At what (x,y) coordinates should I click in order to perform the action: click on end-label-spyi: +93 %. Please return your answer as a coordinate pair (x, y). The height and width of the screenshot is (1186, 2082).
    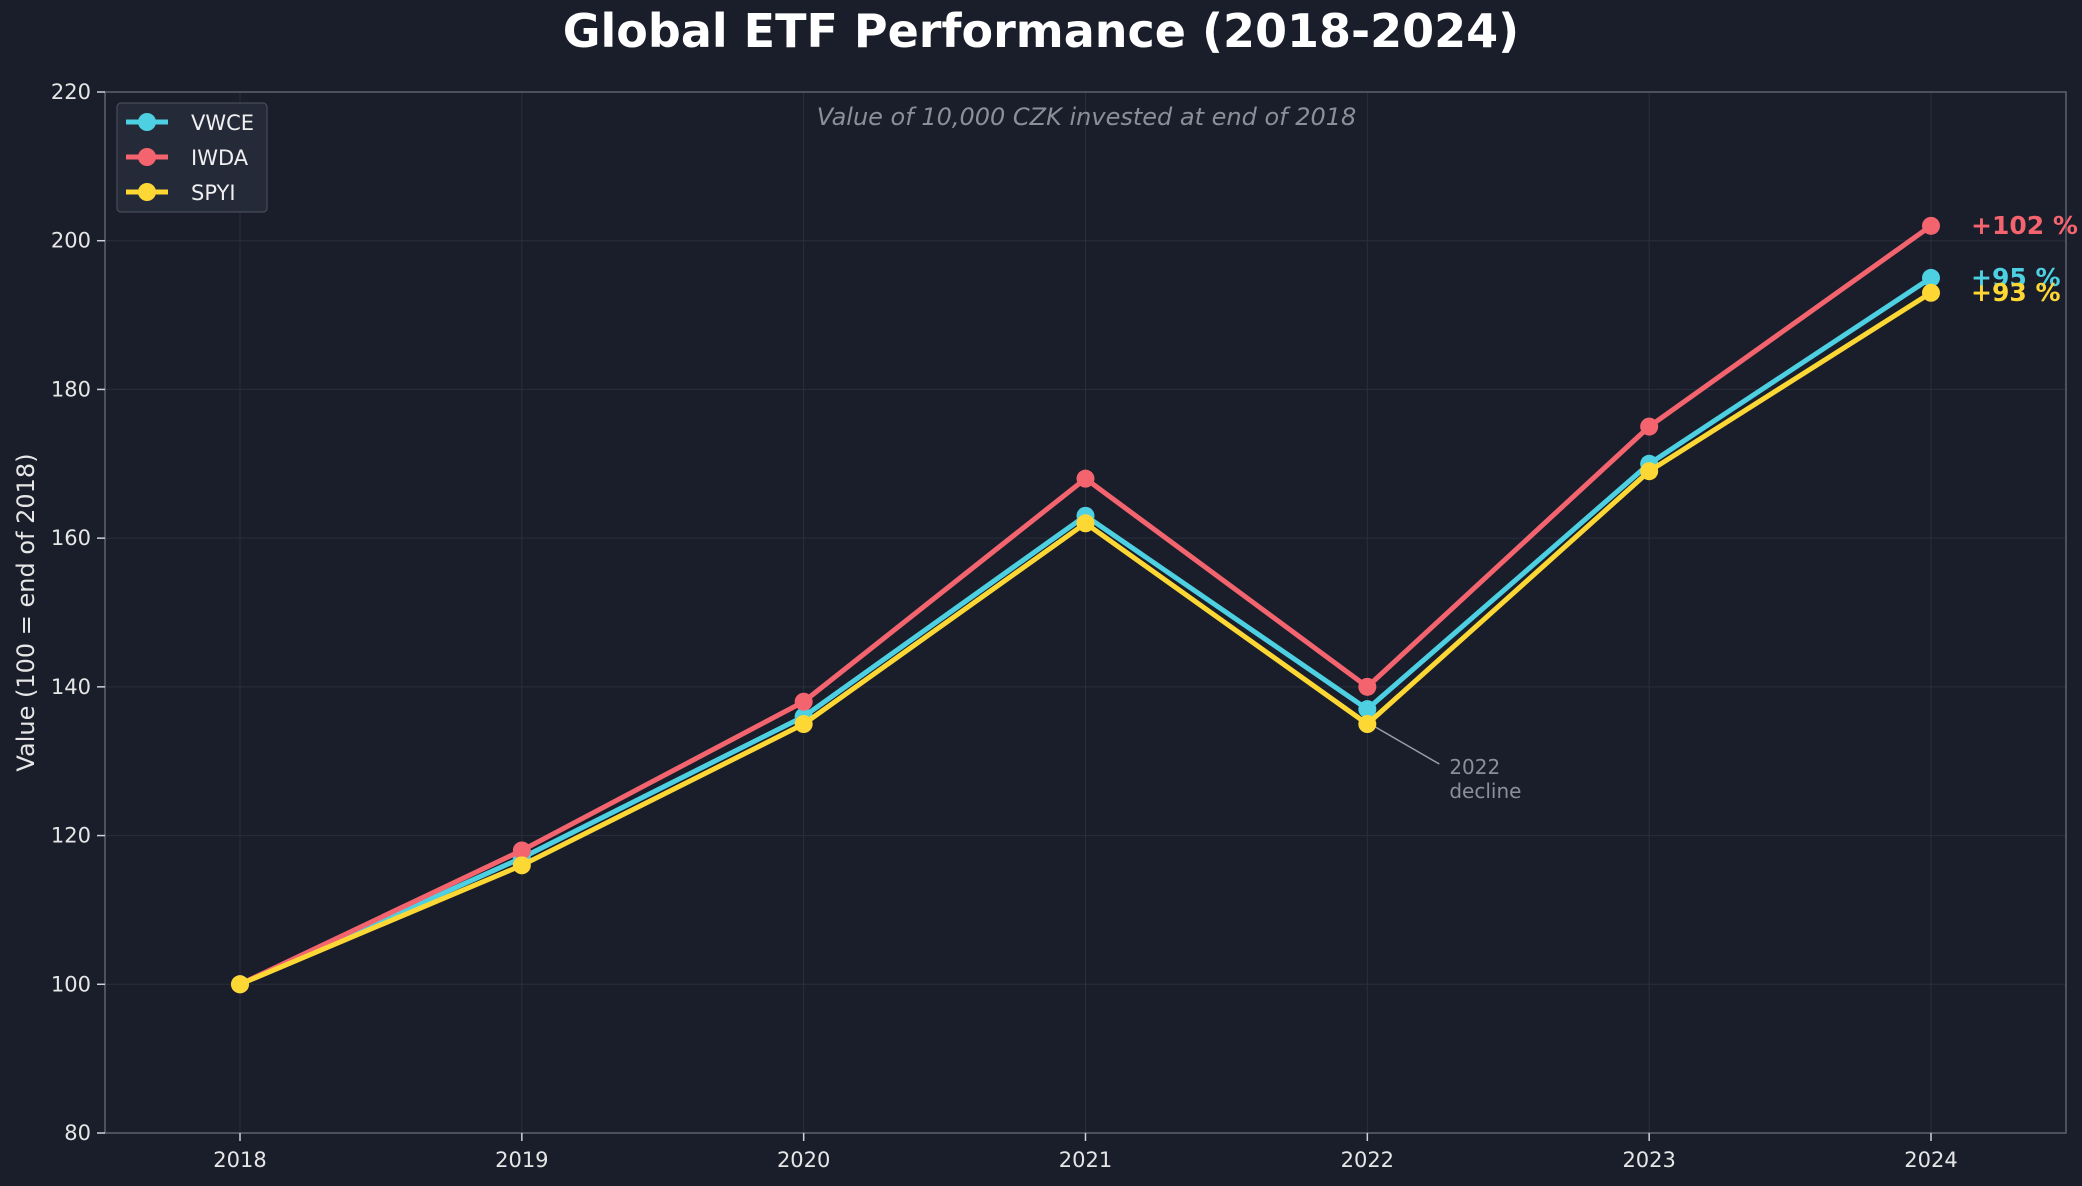
    Looking at the image, I should click on (2016, 292).